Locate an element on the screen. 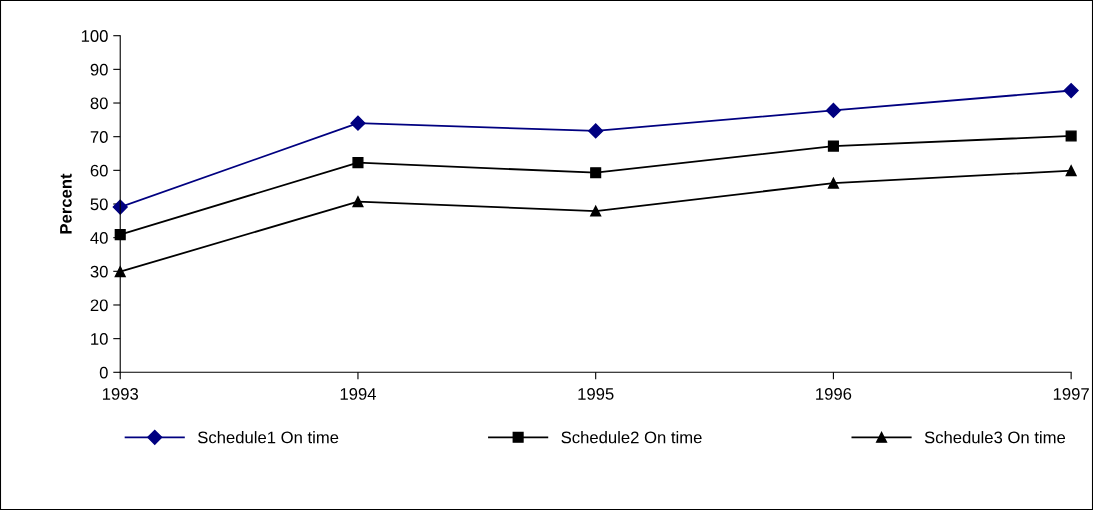 This screenshot has width=1093, height=510. y-tick-label: 60 is located at coordinates (99, 170).